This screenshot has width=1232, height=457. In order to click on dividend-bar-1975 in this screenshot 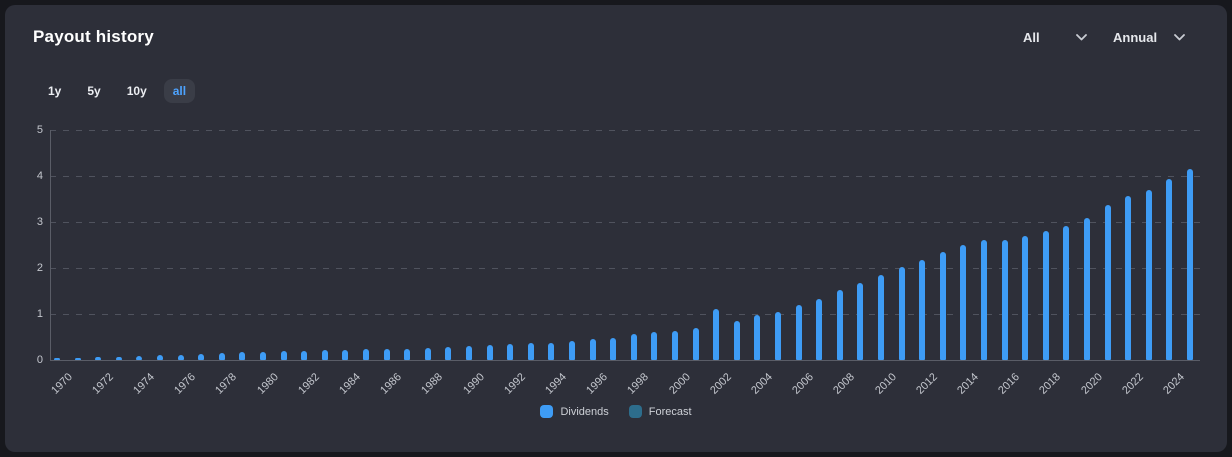, I will do `click(160, 357)`.